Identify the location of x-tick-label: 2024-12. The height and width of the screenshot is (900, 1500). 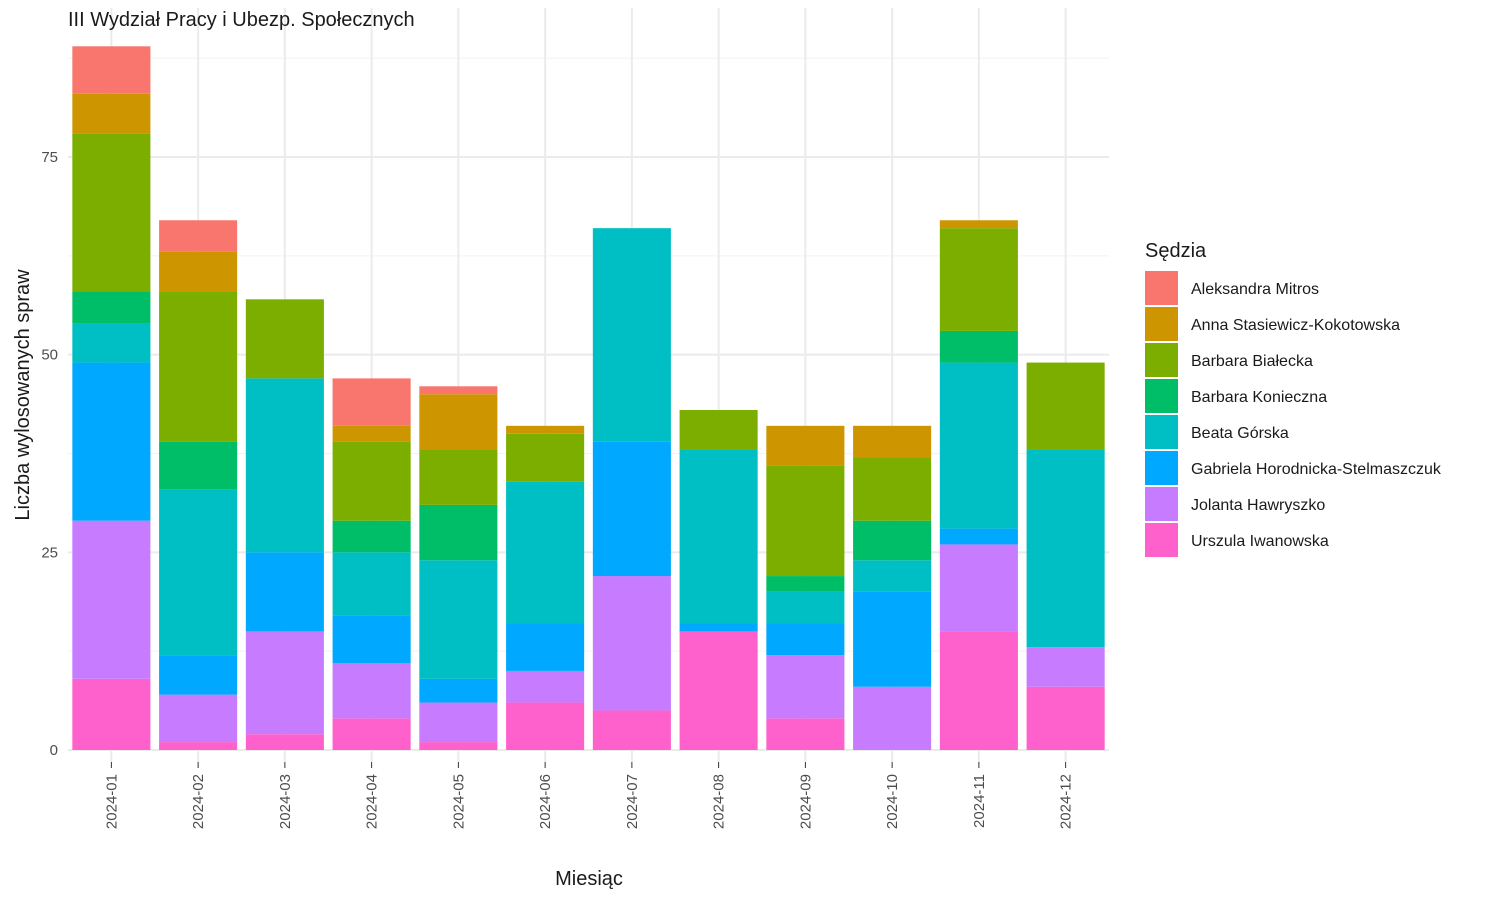
(1066, 801).